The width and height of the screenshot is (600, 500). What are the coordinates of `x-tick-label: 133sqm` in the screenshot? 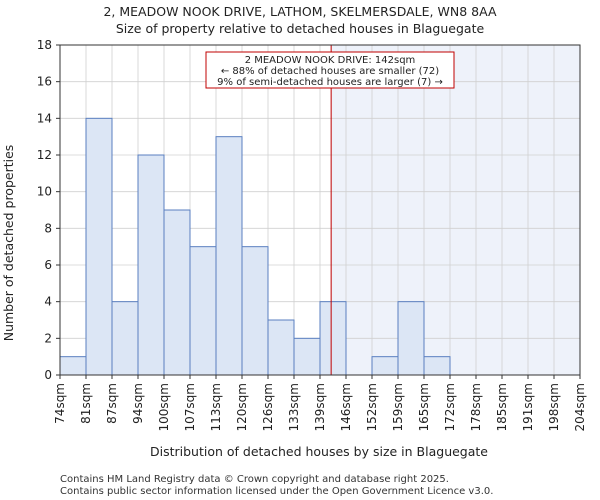 It's located at (294, 407).